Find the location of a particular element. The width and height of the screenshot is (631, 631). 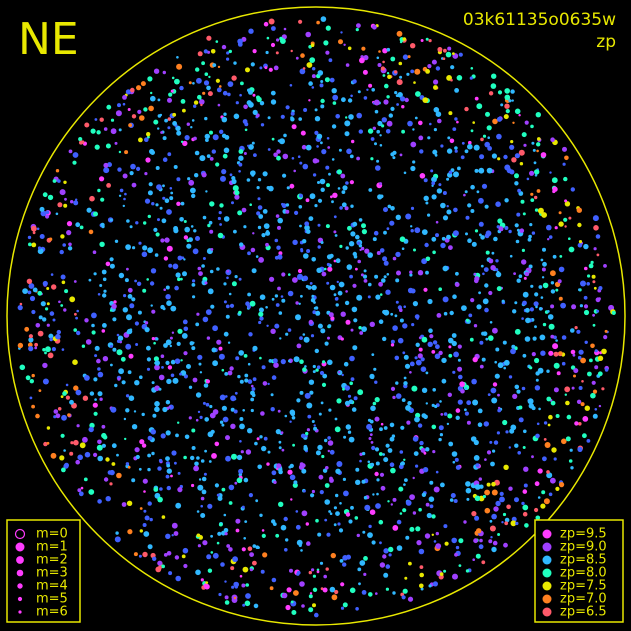

zp-label: zp=6.5 is located at coordinates (583, 612).